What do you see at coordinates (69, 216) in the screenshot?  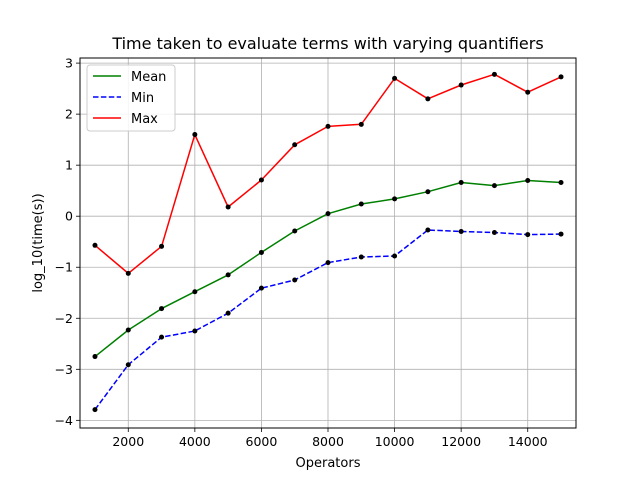 I see `y-tick-label: 0` at bounding box center [69, 216].